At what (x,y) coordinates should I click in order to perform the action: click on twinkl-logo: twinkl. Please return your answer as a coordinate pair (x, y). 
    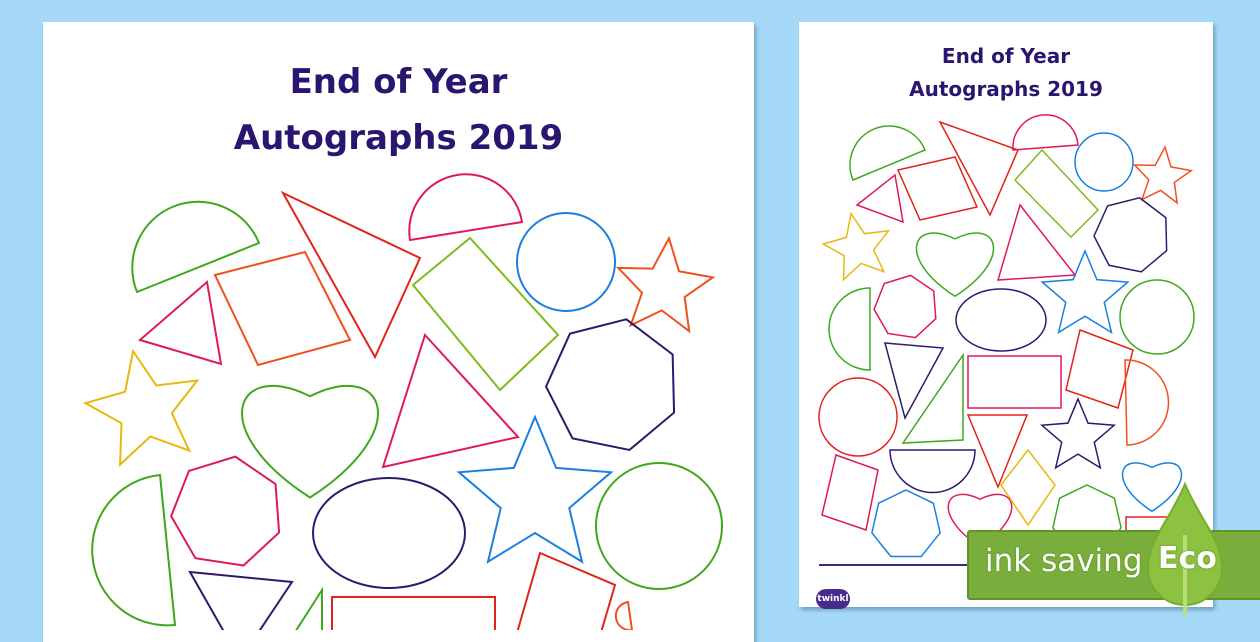
    Looking at the image, I should click on (833, 599).